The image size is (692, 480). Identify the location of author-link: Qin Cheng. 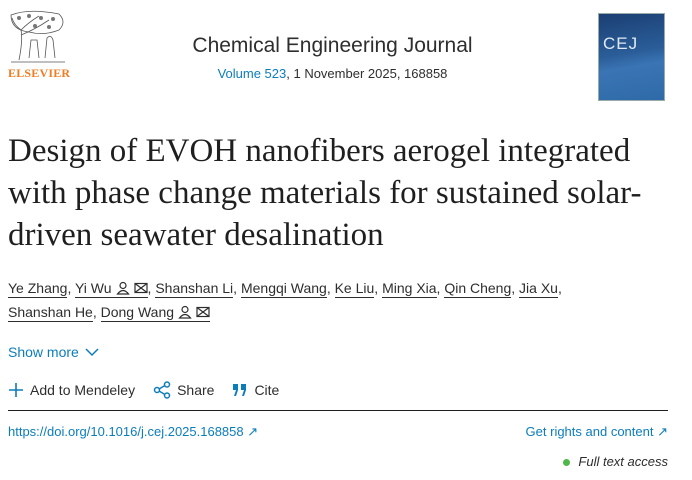
(478, 289).